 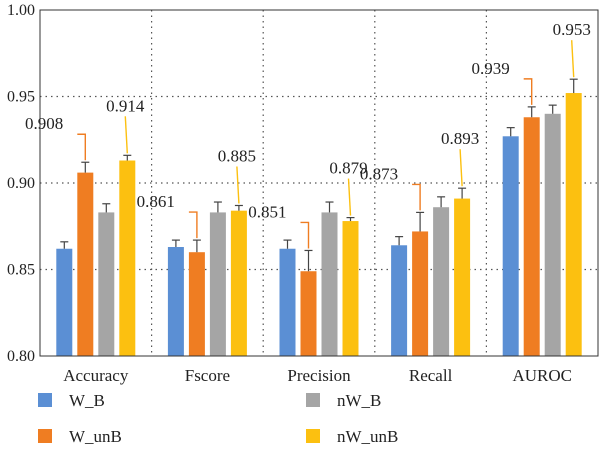 I want to click on legend-label: W_unB, so click(x=95, y=436).